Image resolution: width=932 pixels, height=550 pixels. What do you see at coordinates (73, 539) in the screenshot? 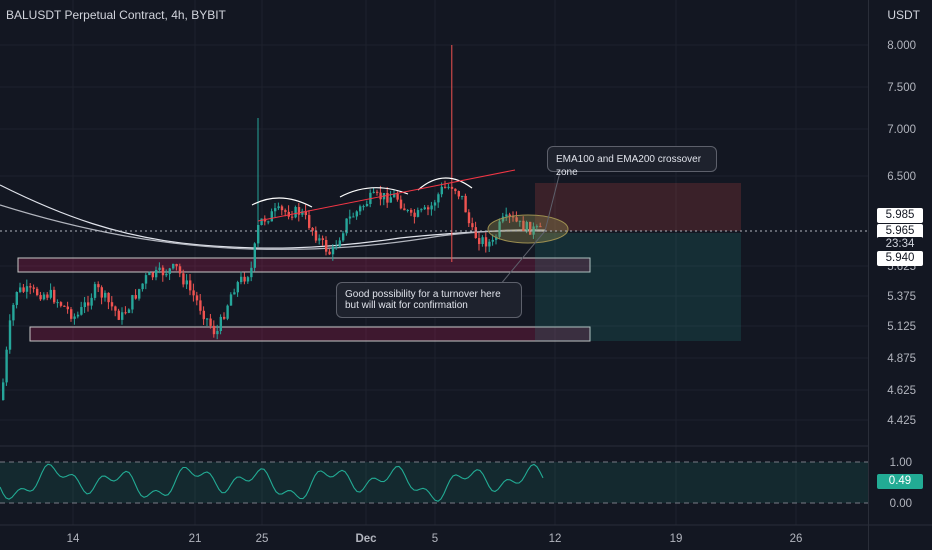
I see `time-tick-label: 14` at bounding box center [73, 539].